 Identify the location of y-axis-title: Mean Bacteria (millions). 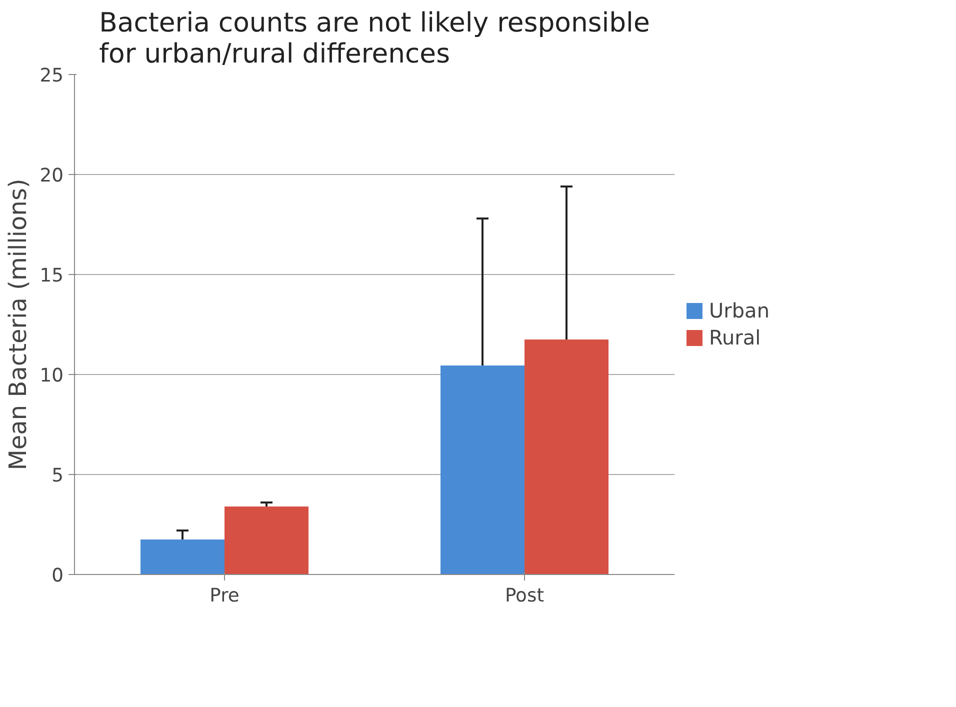
(18, 324).